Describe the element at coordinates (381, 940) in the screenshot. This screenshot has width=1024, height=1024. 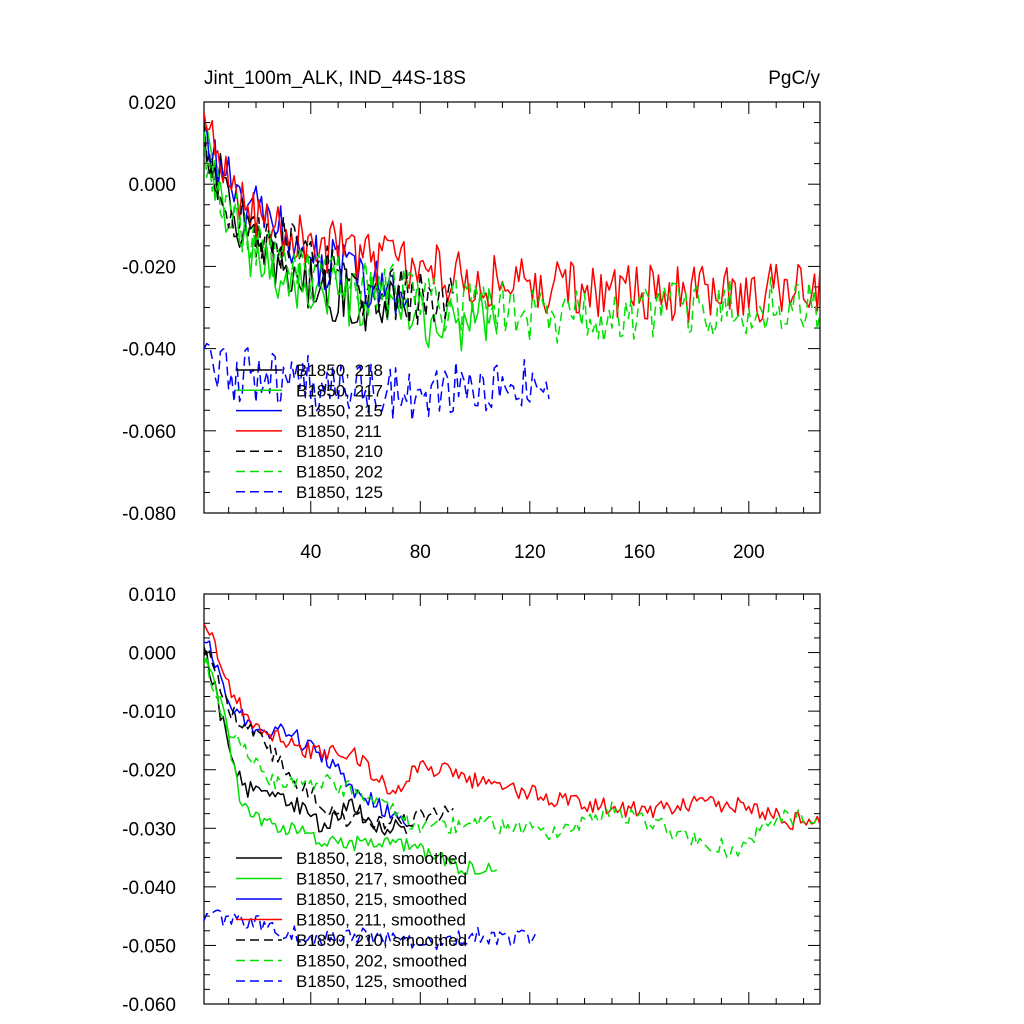
I see `legend-label: B1850, 210, smoothed` at that location.